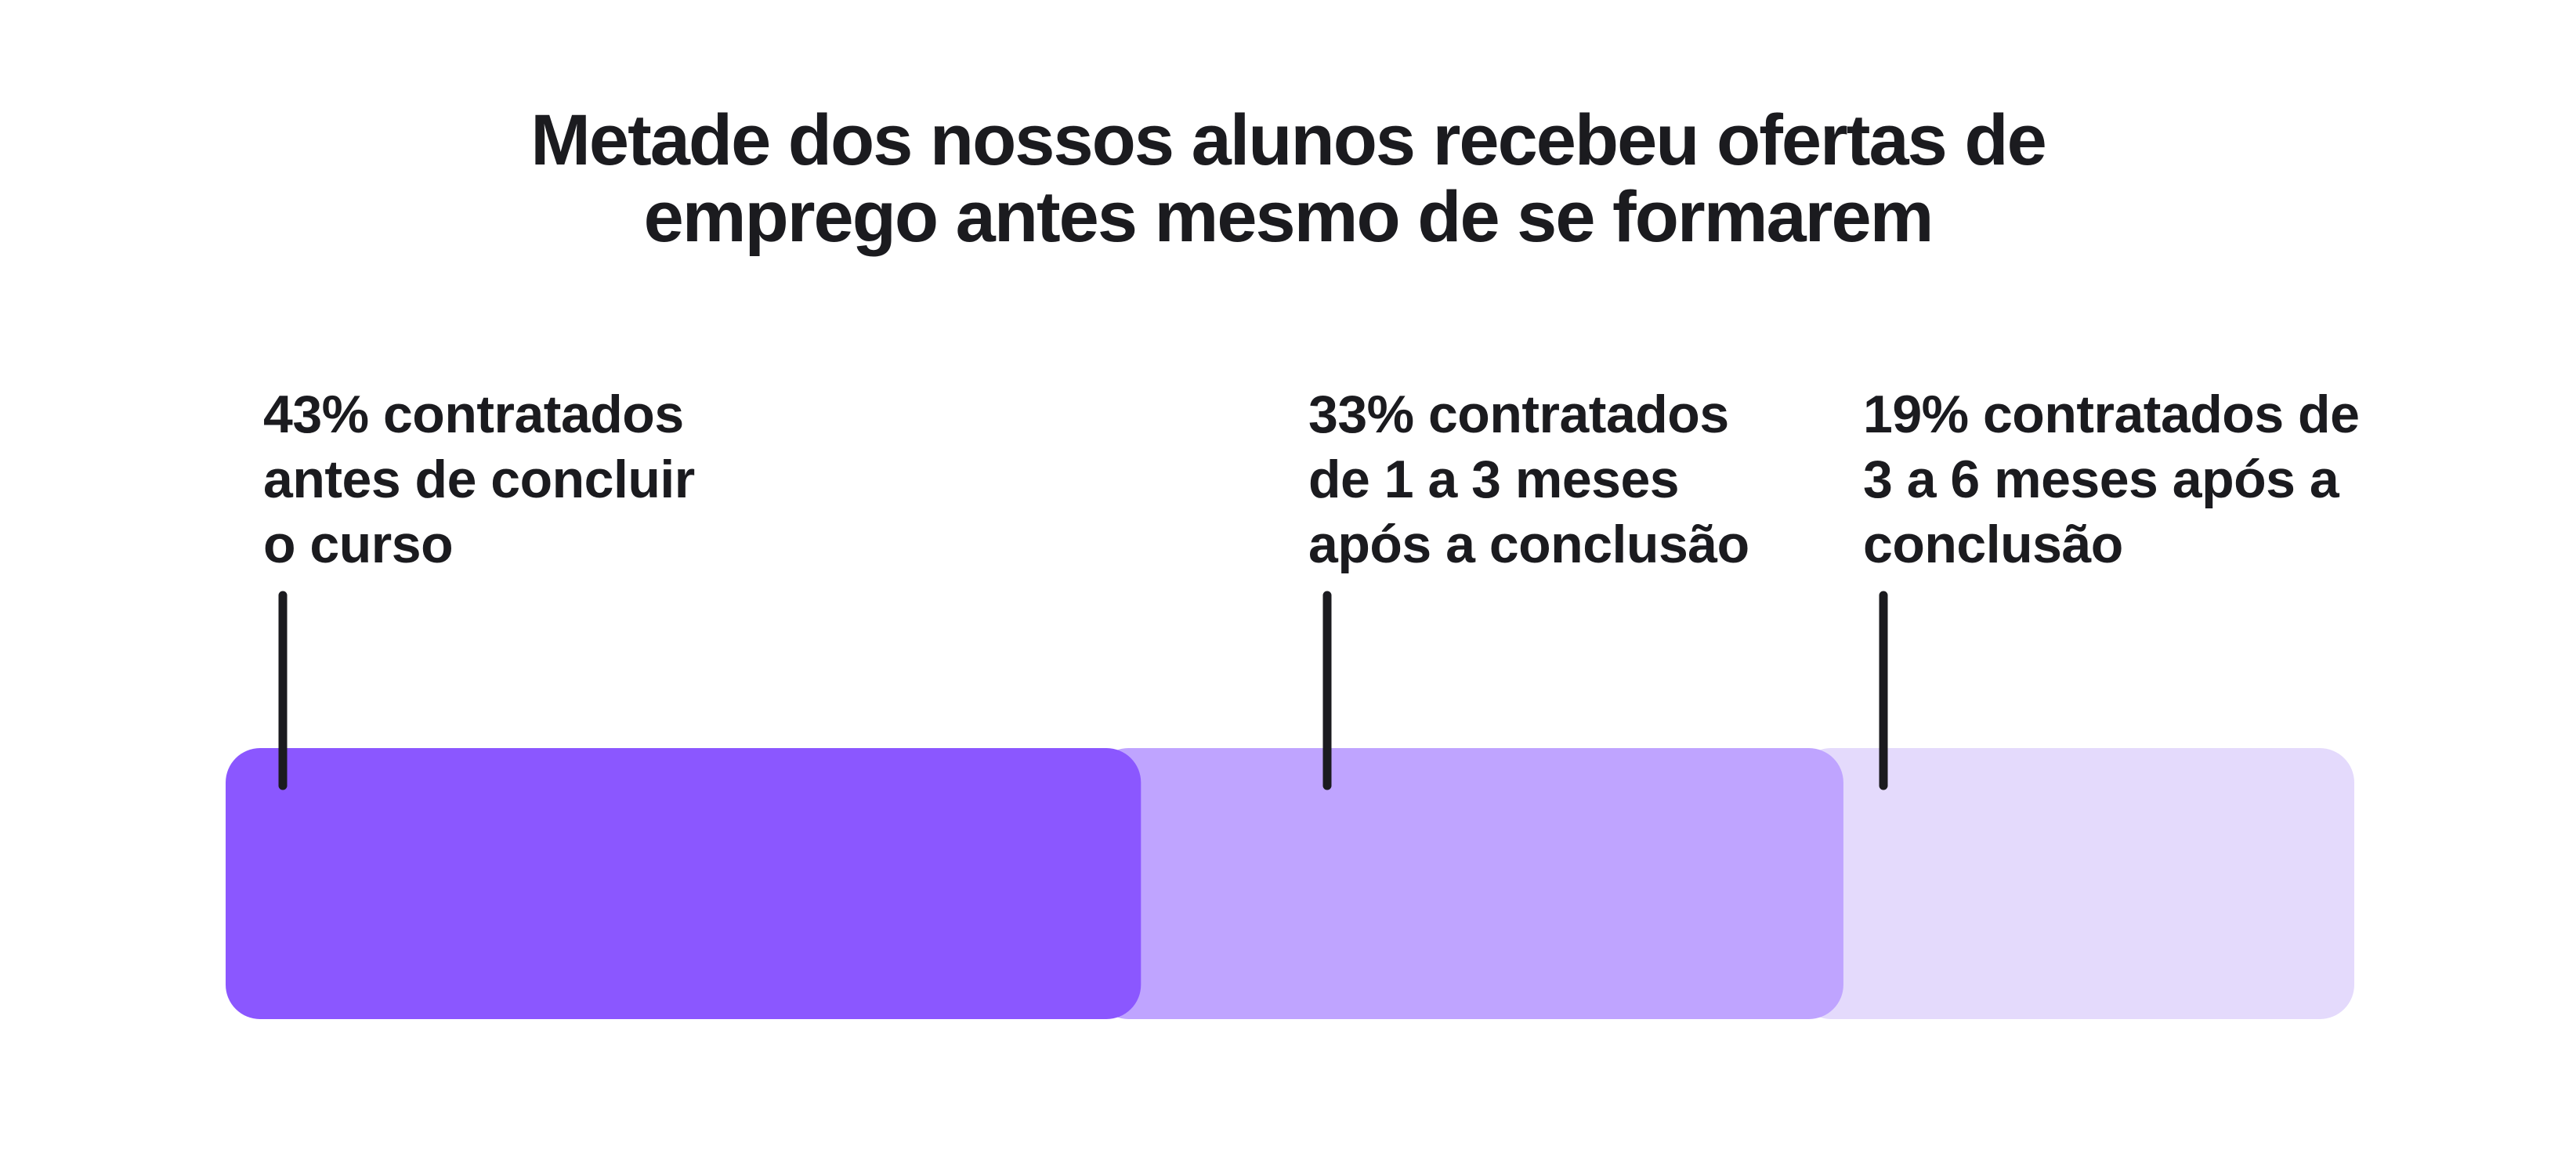  I want to click on chart-title-line-2: emprego antes mesmo de se formarem, so click(1288, 217).